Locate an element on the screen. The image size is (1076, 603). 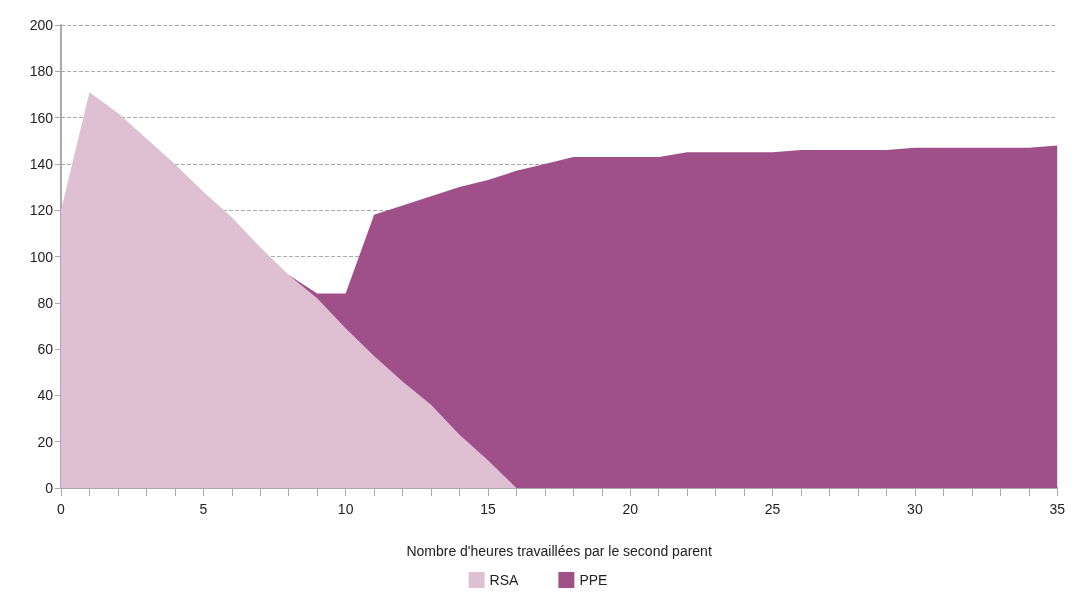
y-tick-label: 40 is located at coordinates (45, 395).